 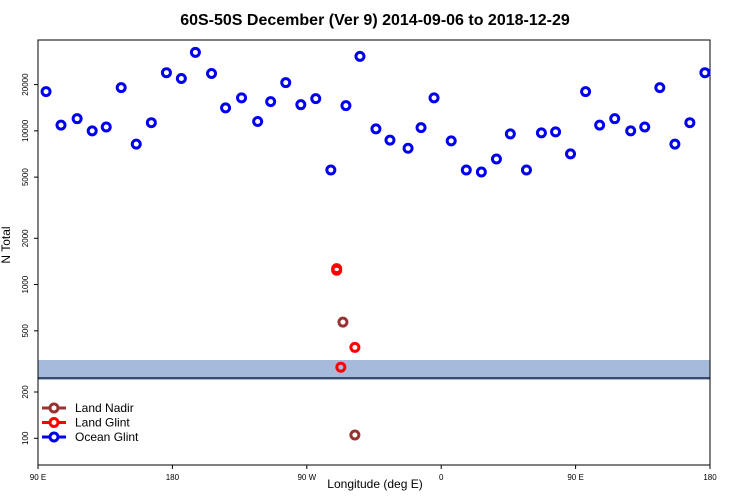 What do you see at coordinates (25, 238) in the screenshot?
I see `y-tick-label: 2000` at bounding box center [25, 238].